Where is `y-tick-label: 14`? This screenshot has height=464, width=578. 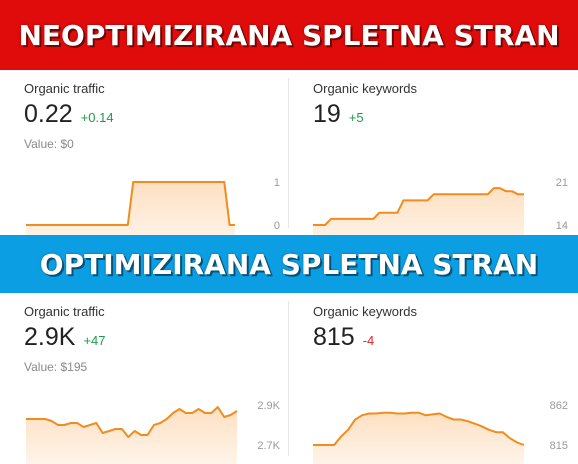 y-tick-label: 14 is located at coordinates (562, 226).